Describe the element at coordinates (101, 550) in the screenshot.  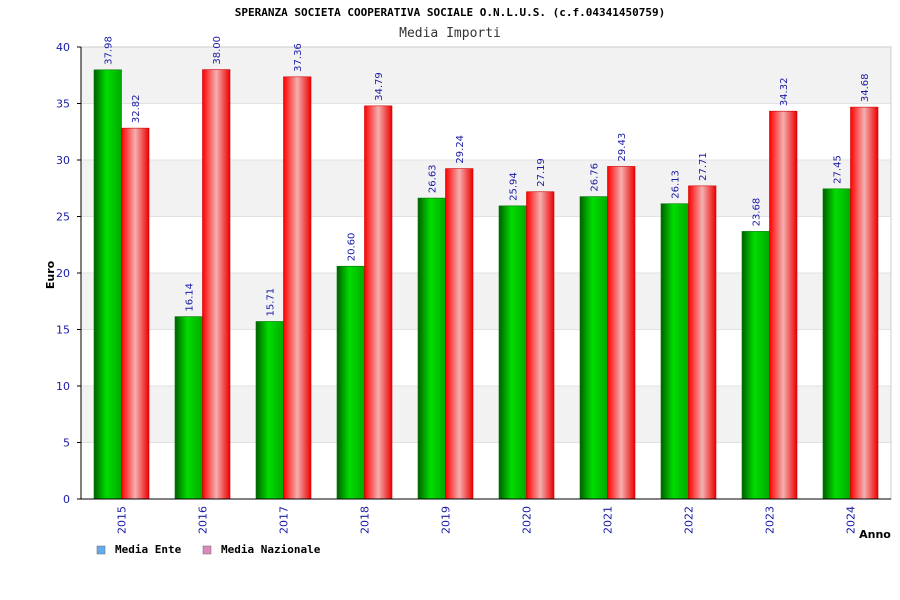
I see `legend-swatch-media-ente` at that location.